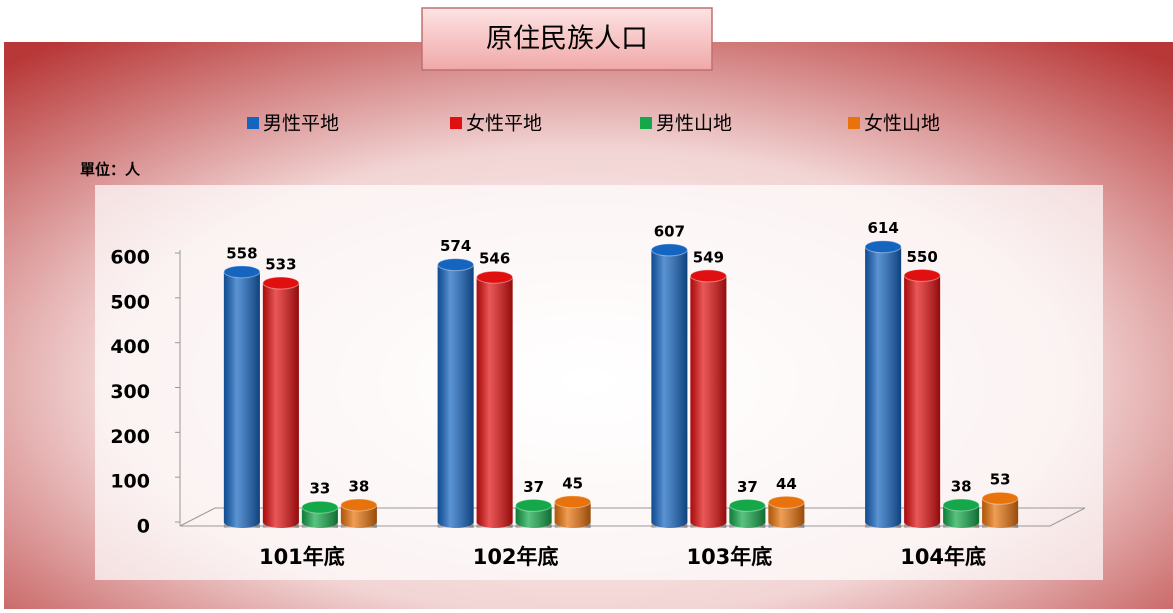  I want to click on data-label: 533, so click(280, 265).